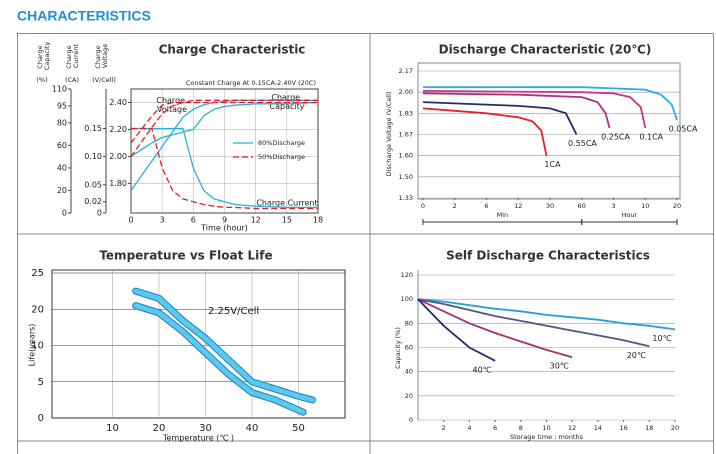 The width and height of the screenshot is (716, 454). I want to click on x-tick-label: 60, so click(582, 206).